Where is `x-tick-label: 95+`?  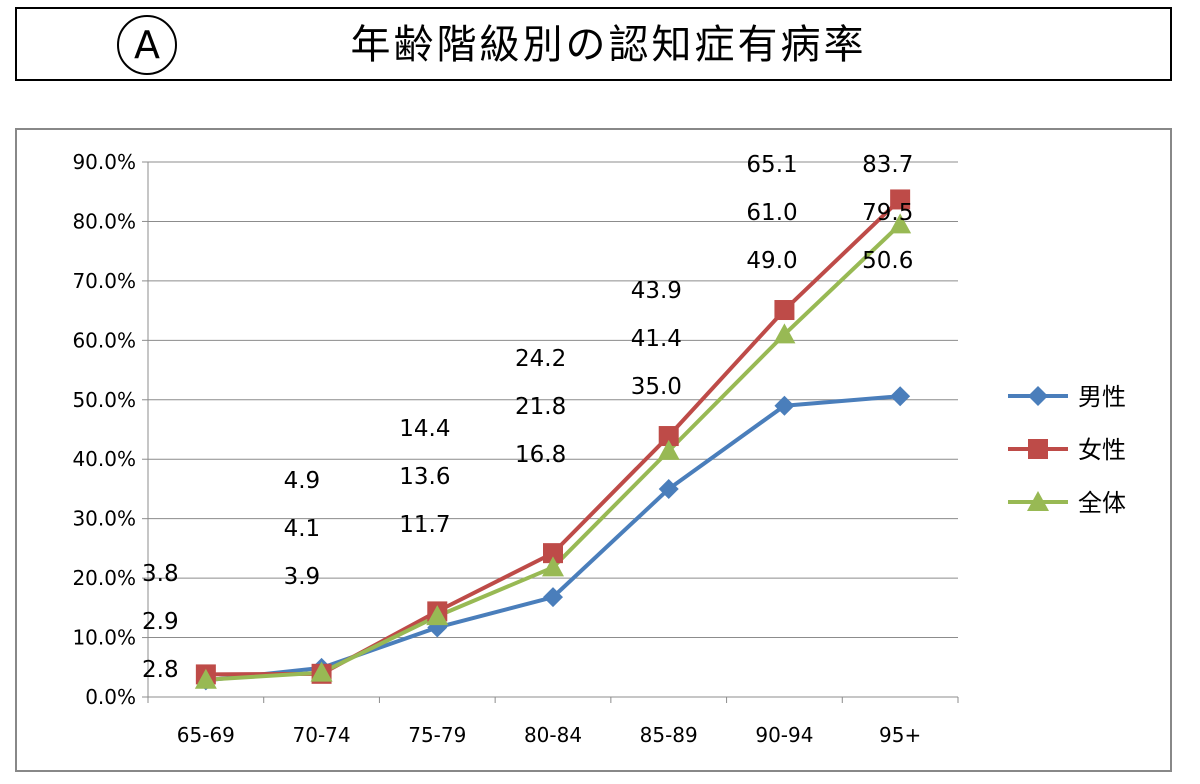 x-tick-label: 95+ is located at coordinates (900, 735).